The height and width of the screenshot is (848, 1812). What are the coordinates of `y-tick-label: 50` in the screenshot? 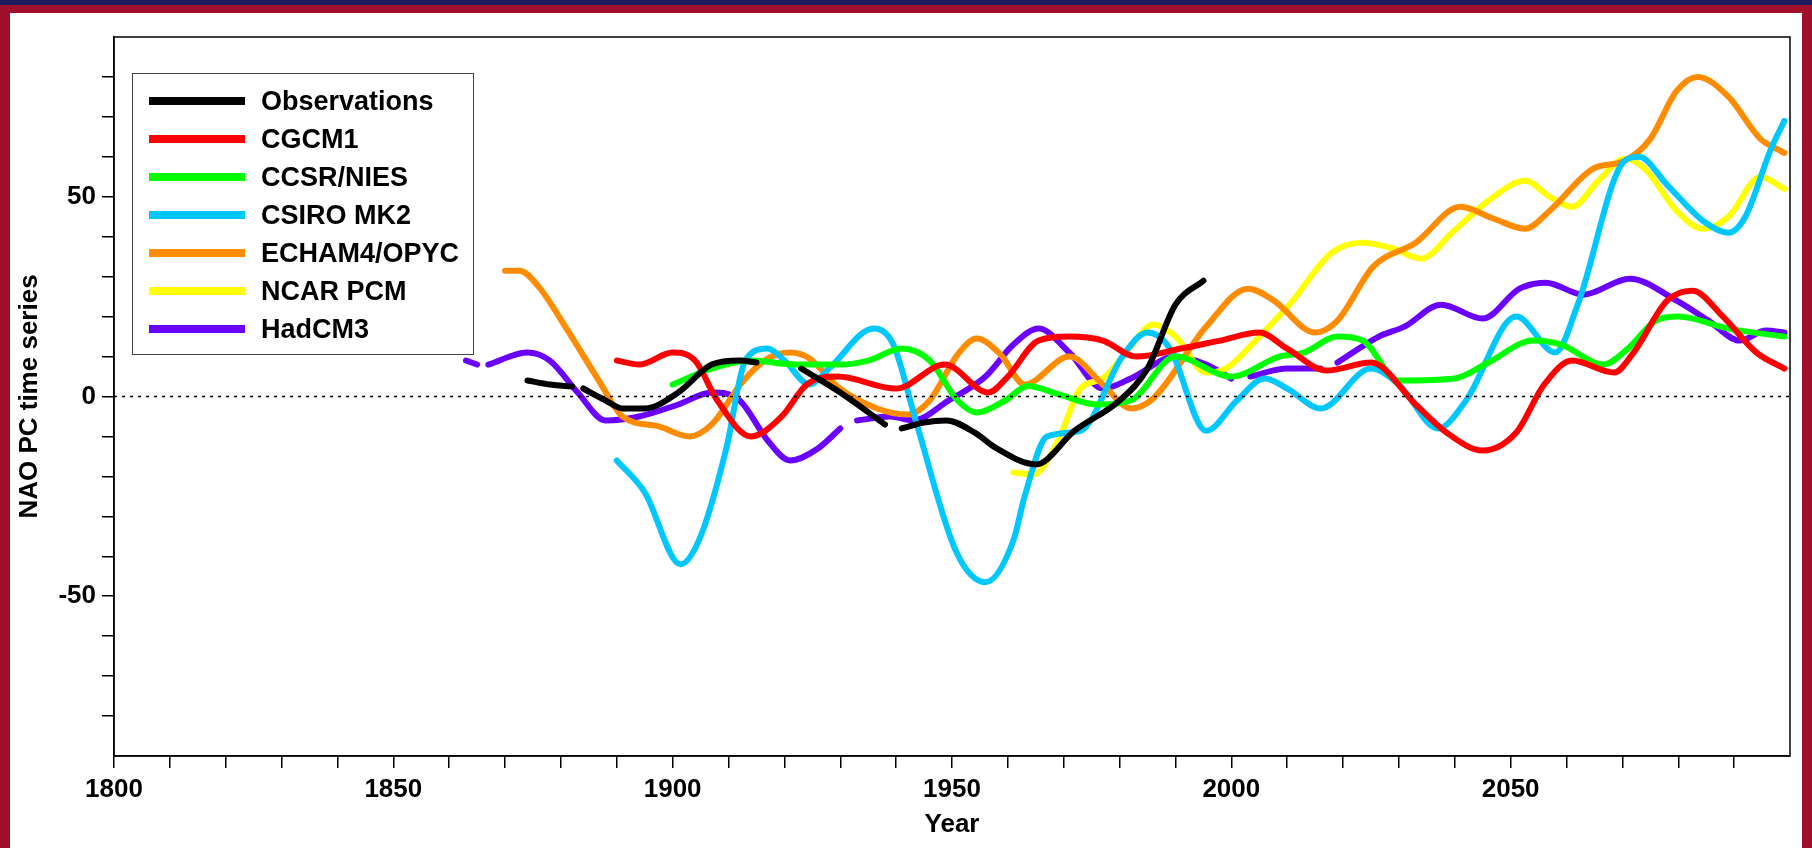 It's located at (81, 194).